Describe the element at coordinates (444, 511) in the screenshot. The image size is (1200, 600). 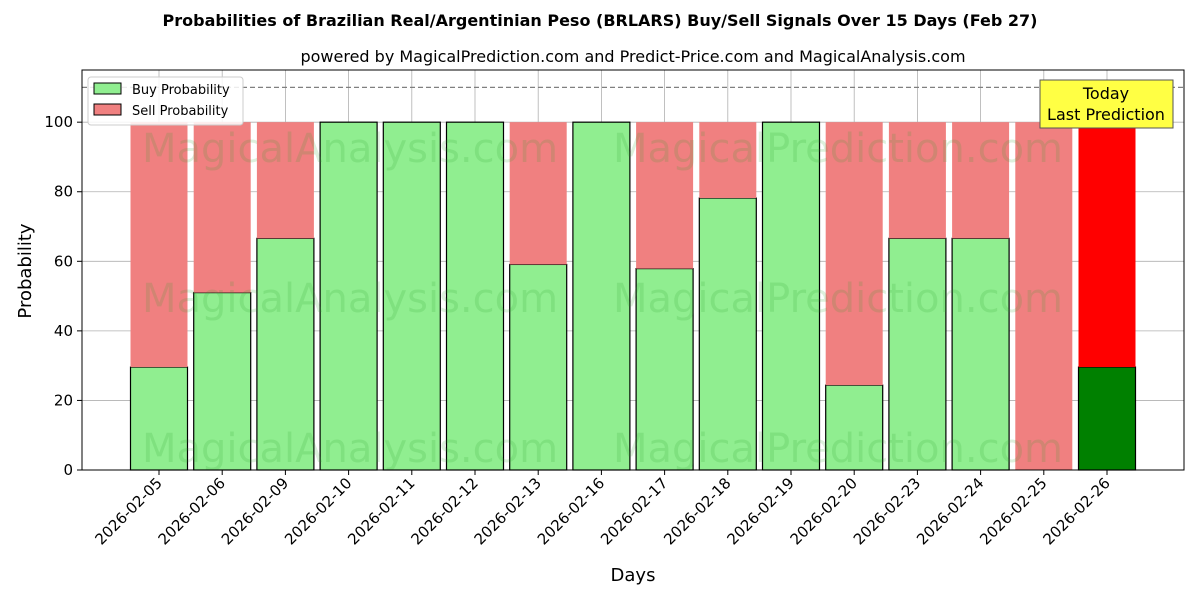
I see `x-tick-label: 2026-02-12` at that location.